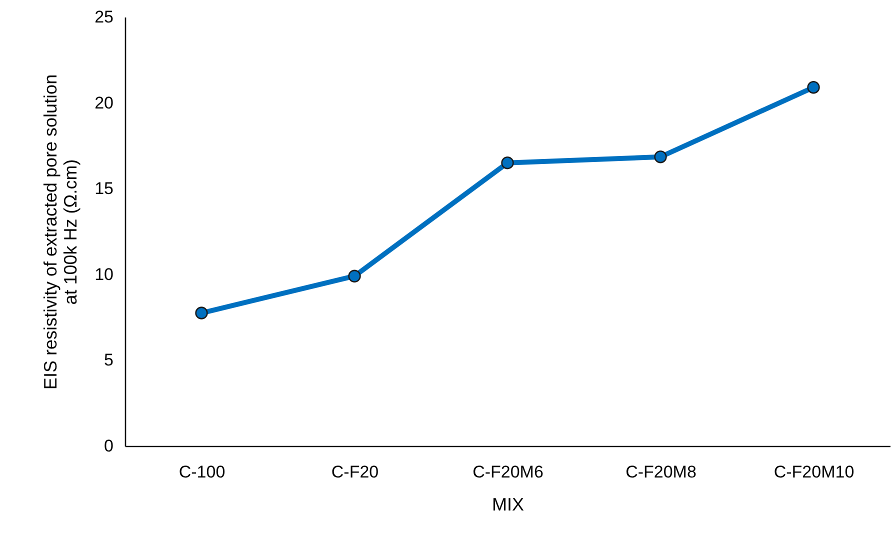  Describe the element at coordinates (661, 472) in the screenshot. I see `x-tick-label: C-F20M8` at that location.